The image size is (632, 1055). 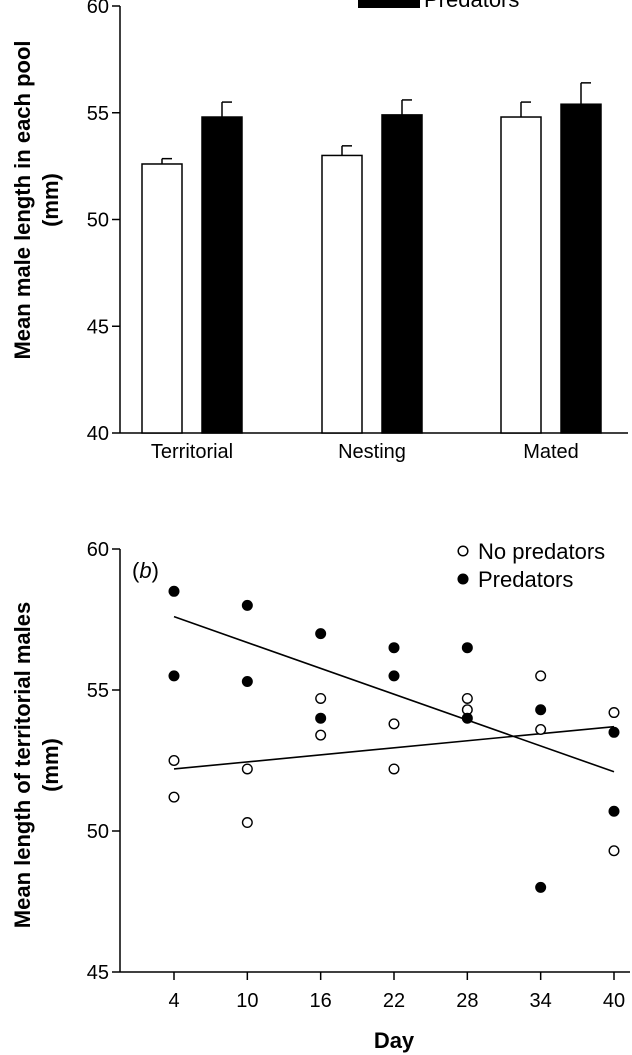 What do you see at coordinates (98, 9) in the screenshot?
I see `panel-a-ytick-label: 60` at bounding box center [98, 9].